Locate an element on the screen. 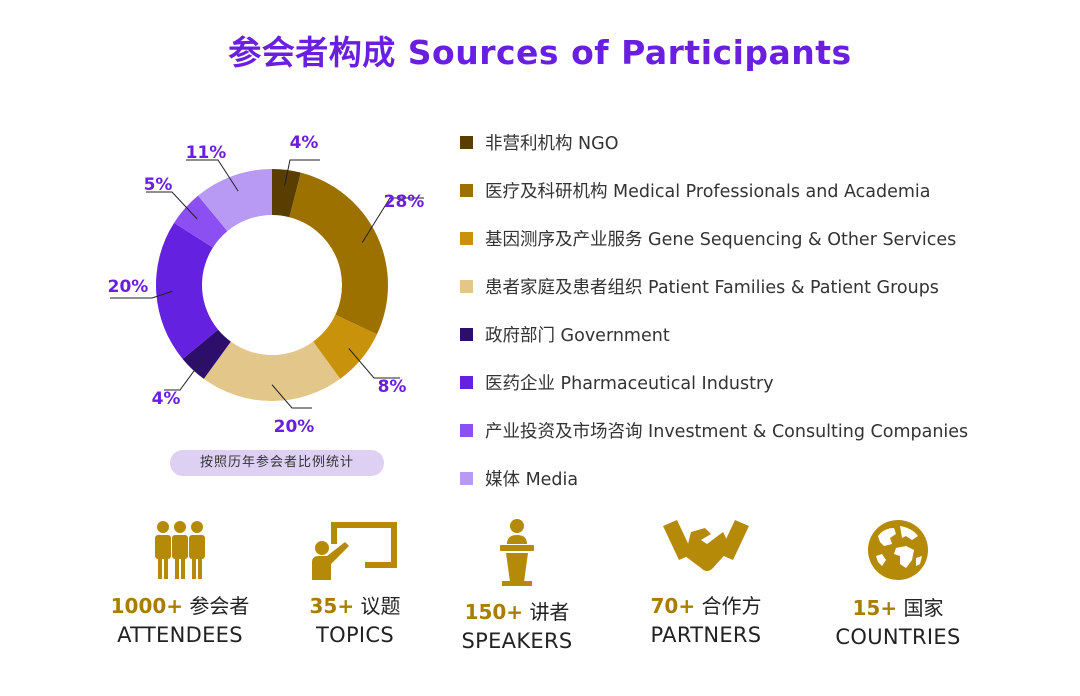 The width and height of the screenshot is (1080, 696). slice-label-5: 20% is located at coordinates (128, 287).